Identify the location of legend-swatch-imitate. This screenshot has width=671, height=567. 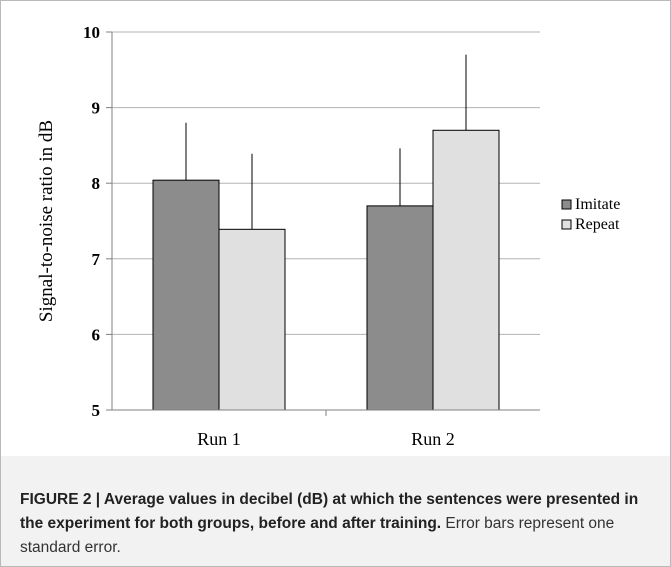
(566, 204).